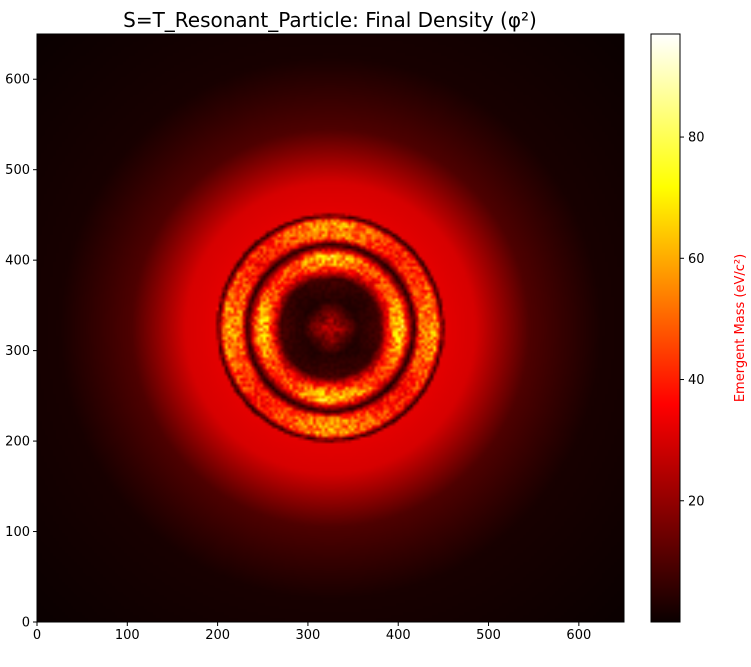  I want to click on x-tick-label: 0, so click(37, 635).